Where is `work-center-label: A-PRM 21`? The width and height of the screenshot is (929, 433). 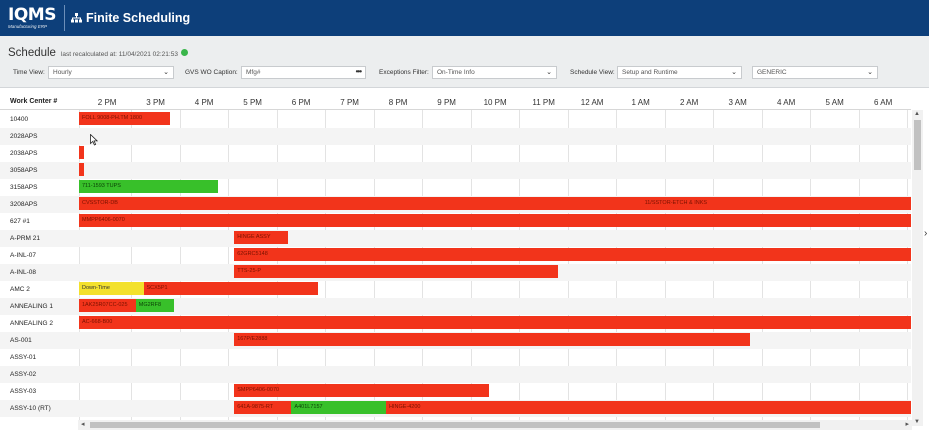 work-center-label: A-PRM 21 is located at coordinates (25, 238).